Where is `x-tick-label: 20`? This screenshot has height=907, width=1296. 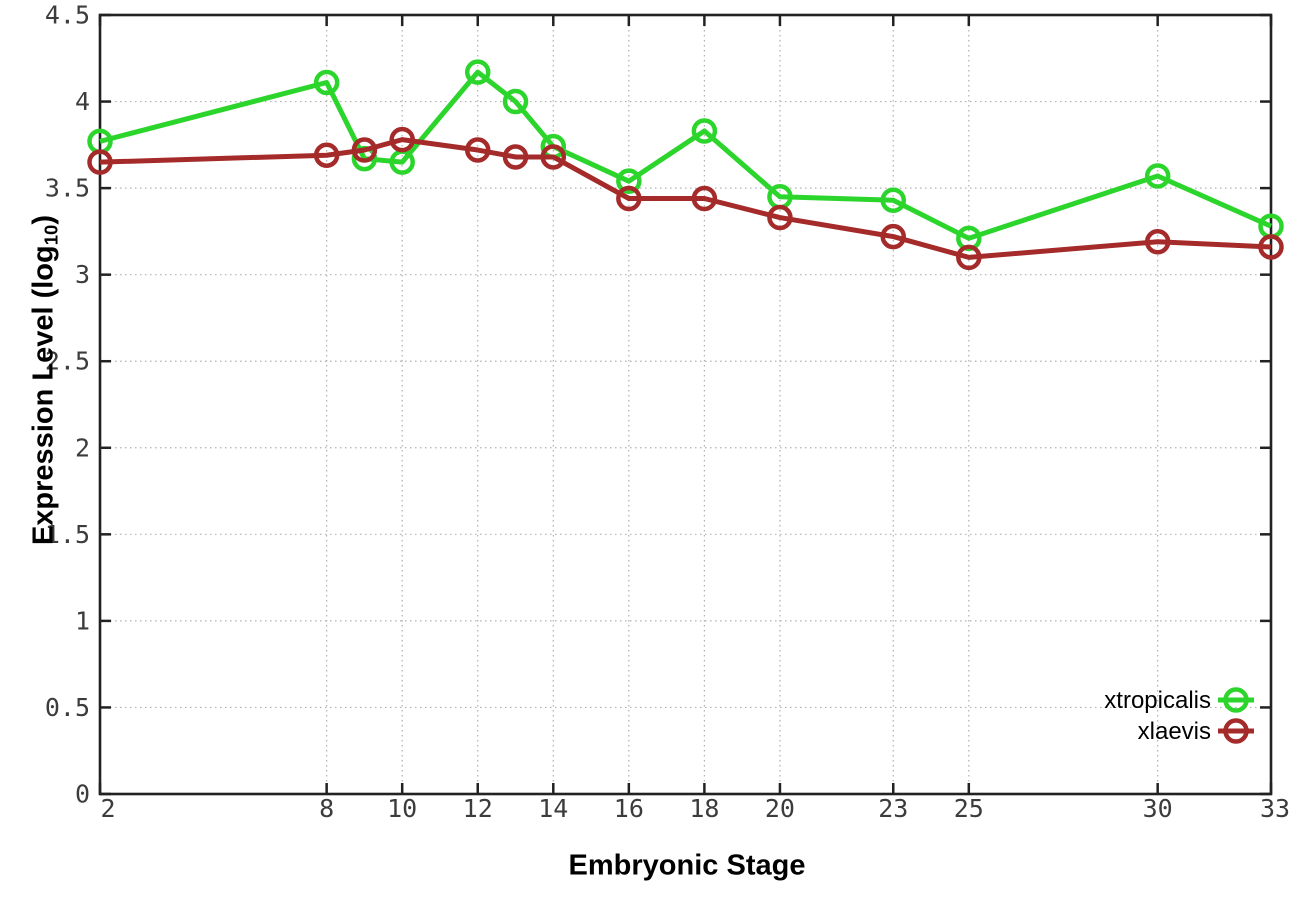 x-tick-label: 20 is located at coordinates (780, 808).